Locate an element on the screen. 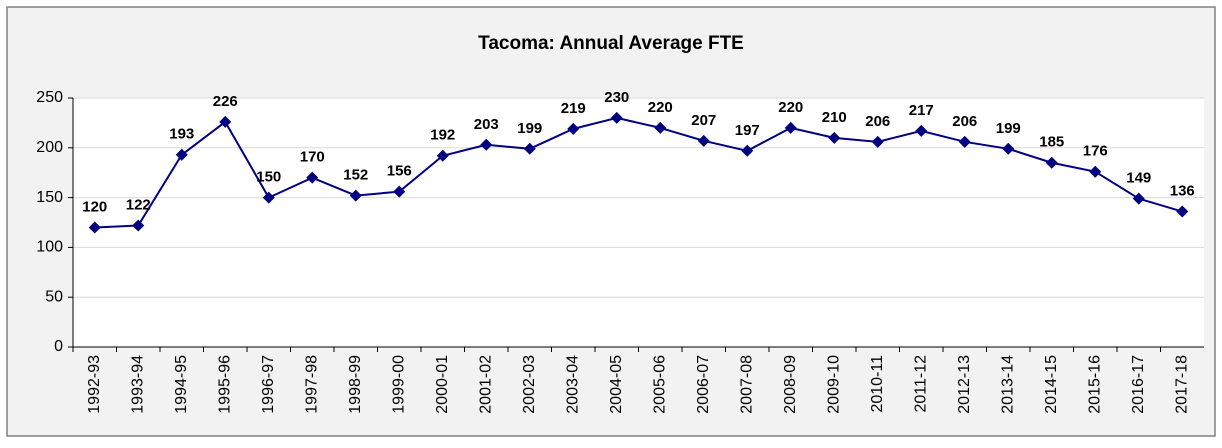  y-tick-label: 0 is located at coordinates (58, 346).